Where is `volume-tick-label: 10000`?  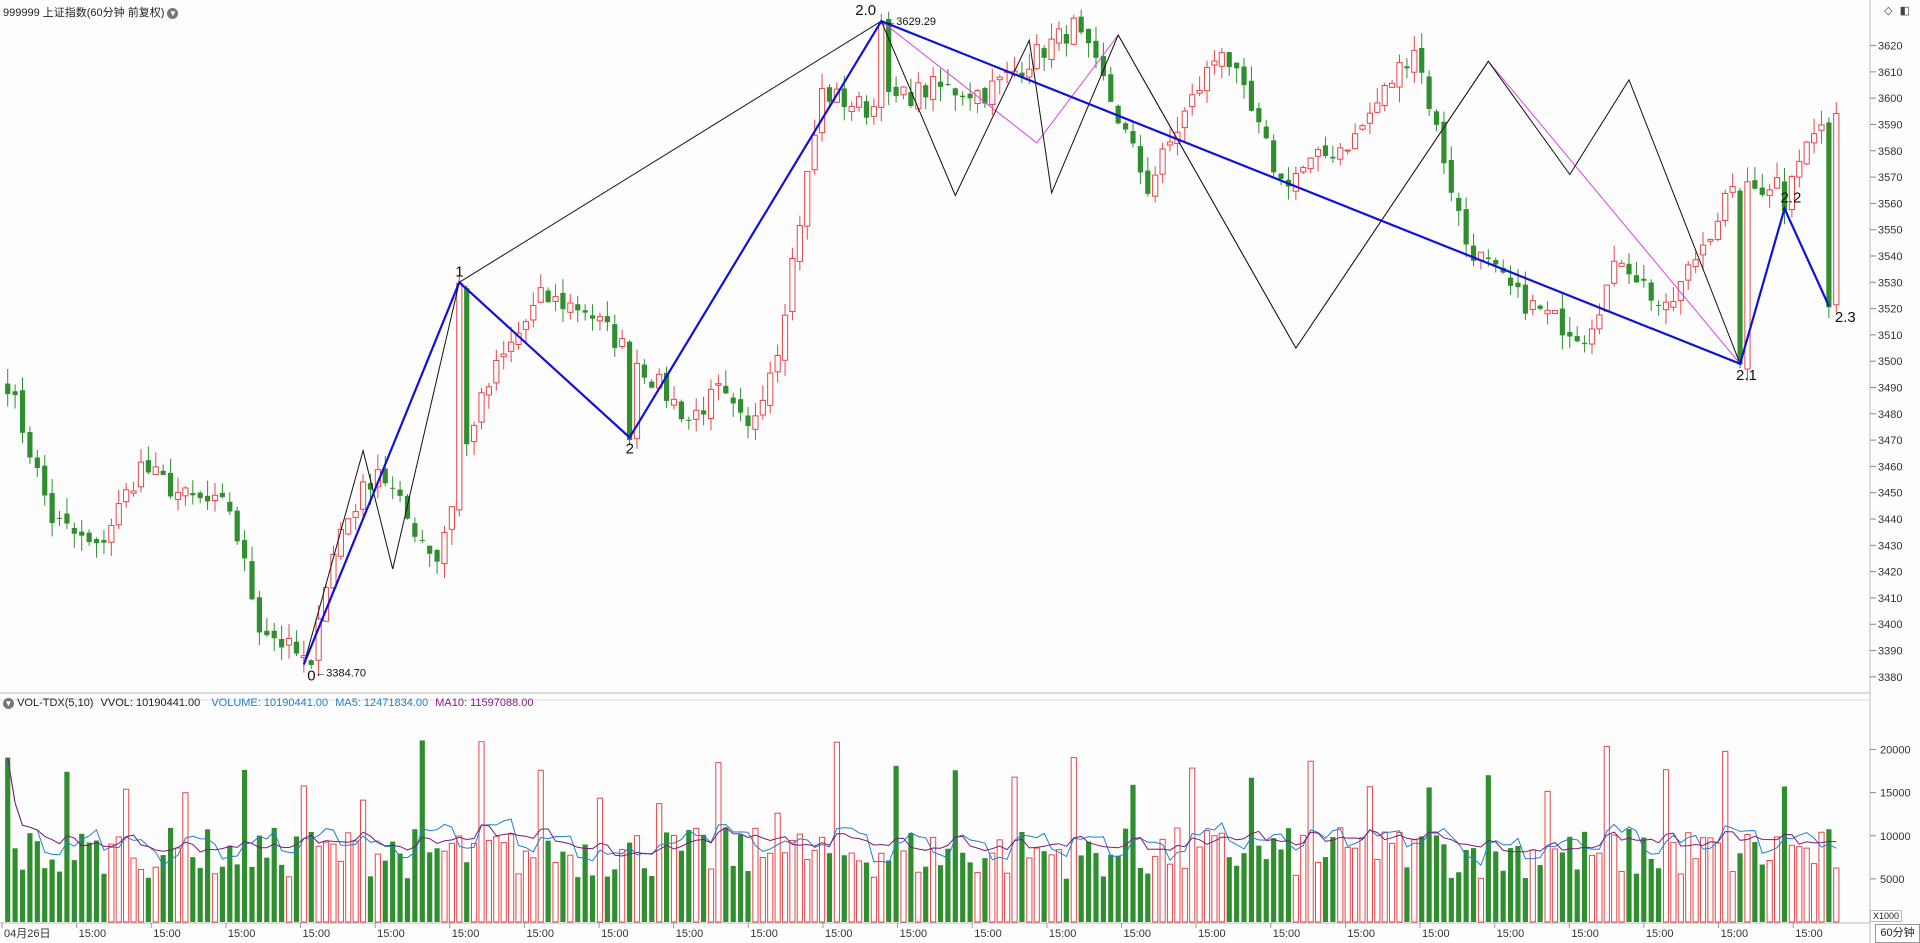
volume-tick-label: 10000 is located at coordinates (1895, 837).